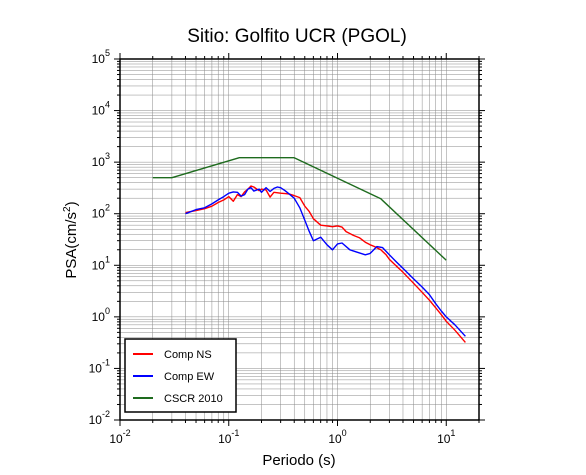  I want to click on legend: Comp NS Comp EW CSCR 2010, so click(180, 375).